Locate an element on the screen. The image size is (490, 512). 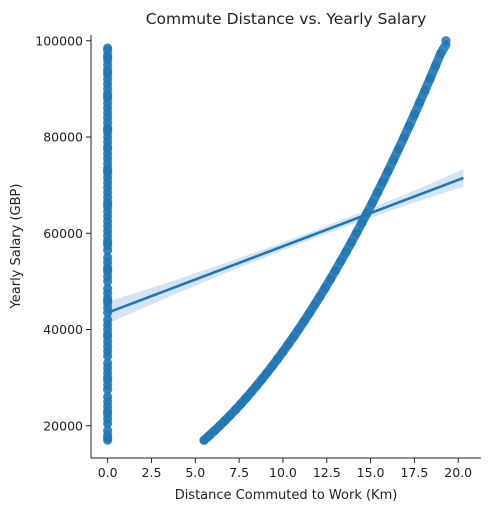
x-tick-label: 0.0 is located at coordinates (108, 472).